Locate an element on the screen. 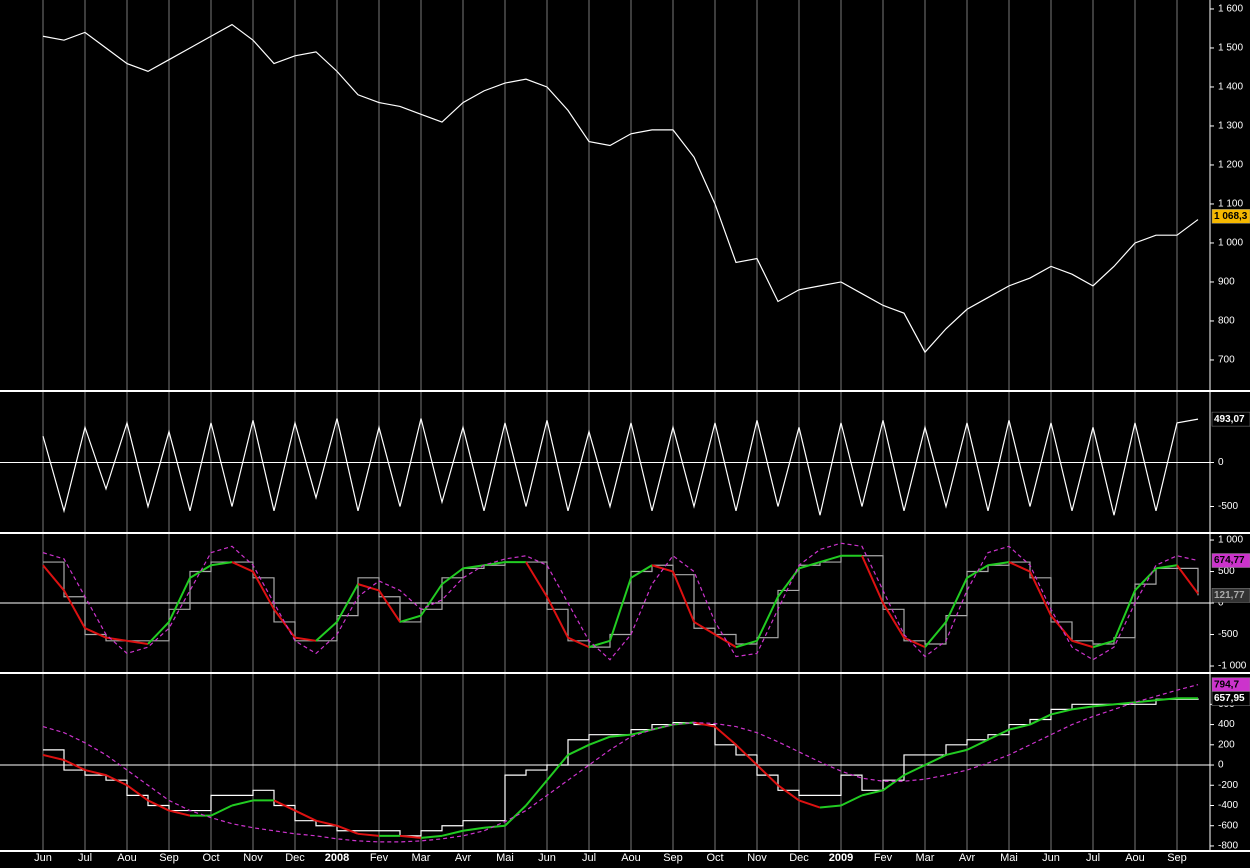 This screenshot has height=868, width=1250. x-tick-label: Mai is located at coordinates (505, 858).